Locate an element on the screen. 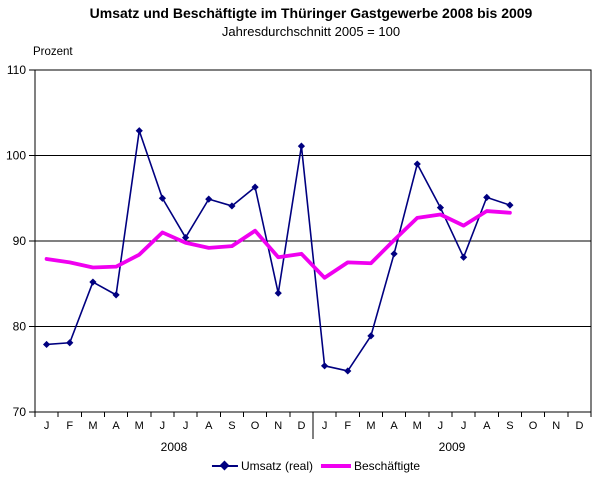 The image size is (600, 485). beschaeftigte-legend-label: Beschäftigte is located at coordinates (387, 466).